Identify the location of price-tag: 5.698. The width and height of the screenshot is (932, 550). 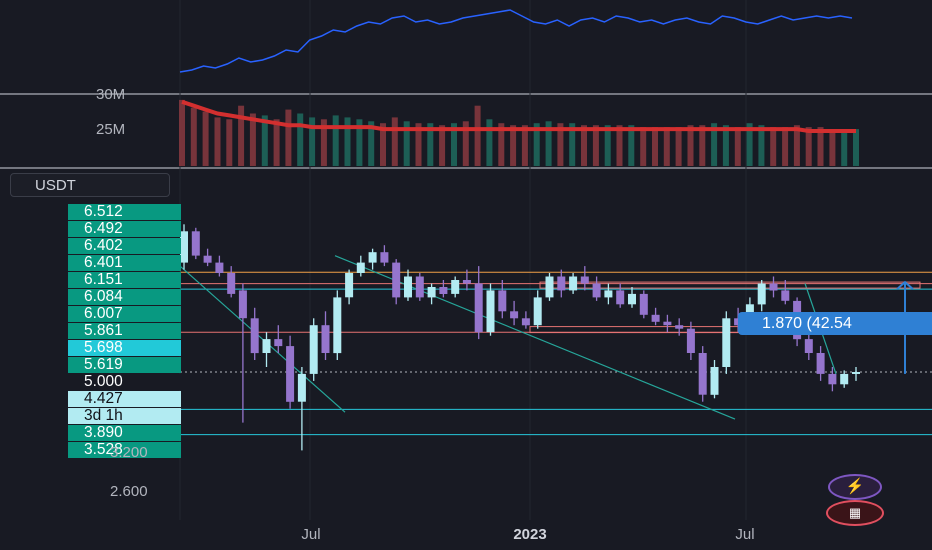
(124, 348).